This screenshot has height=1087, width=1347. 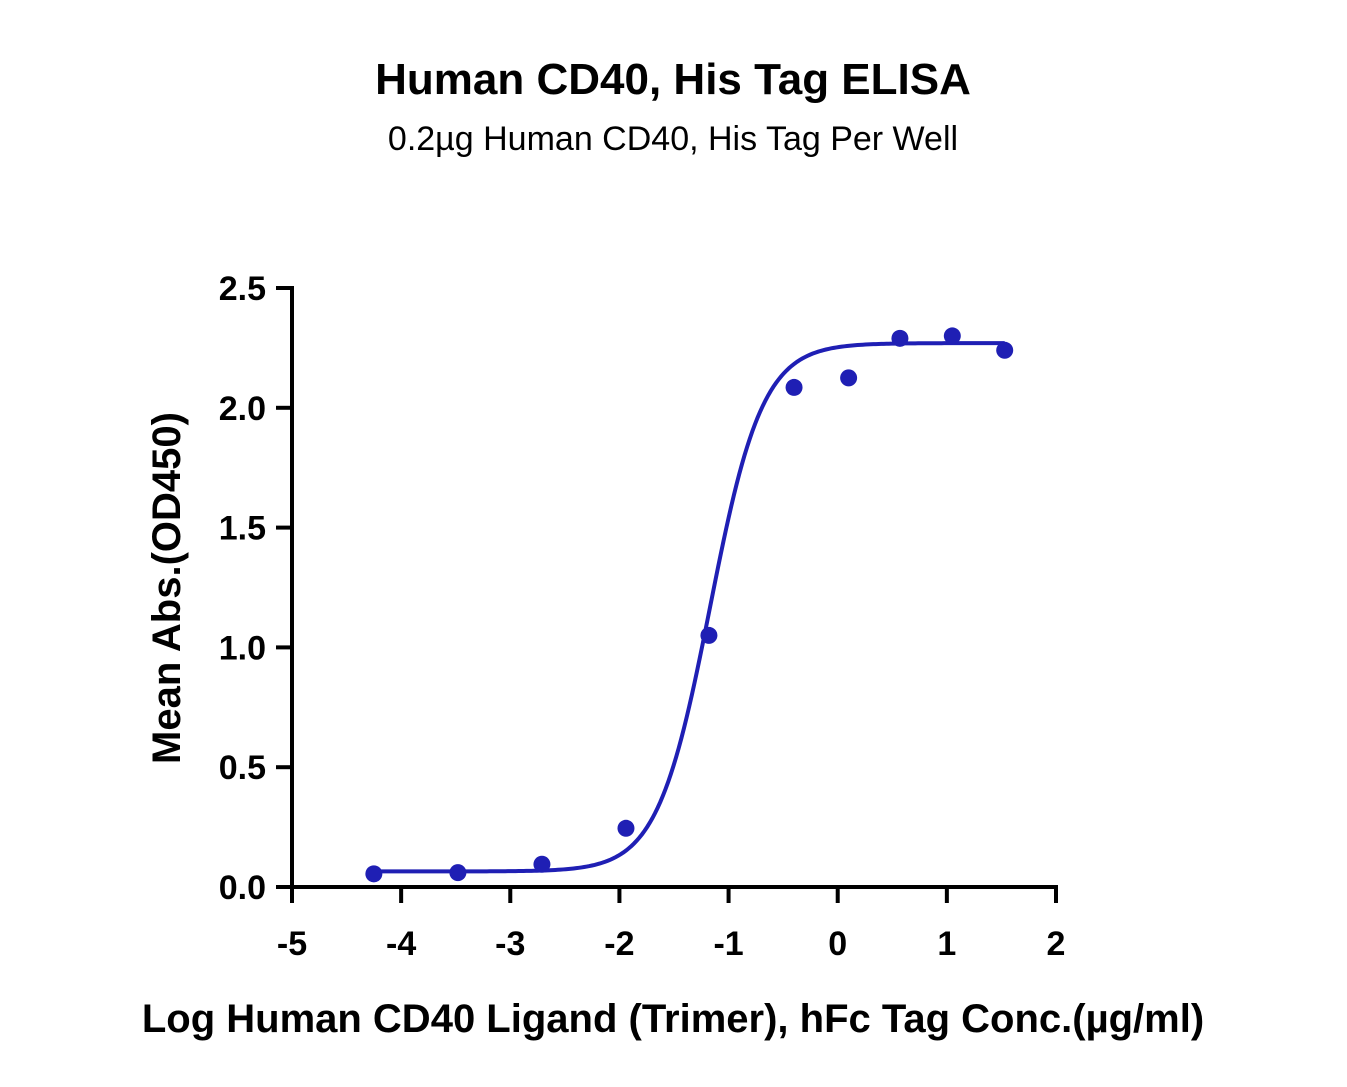 What do you see at coordinates (401, 944) in the screenshot?
I see `x-tick-label: -4` at bounding box center [401, 944].